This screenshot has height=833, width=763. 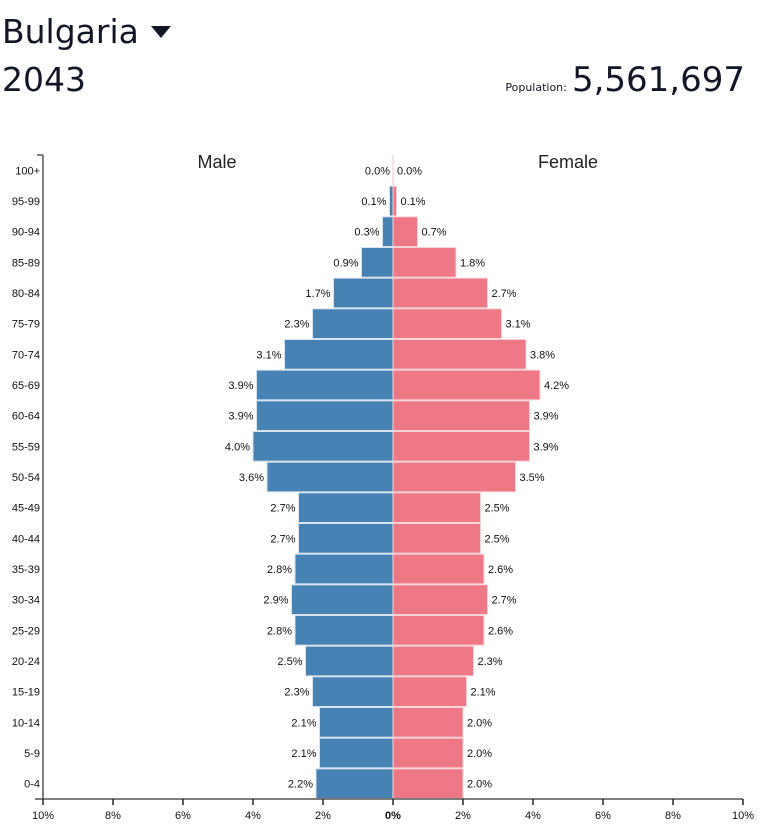 I want to click on value-label-male: 3.6%, so click(x=251, y=478).